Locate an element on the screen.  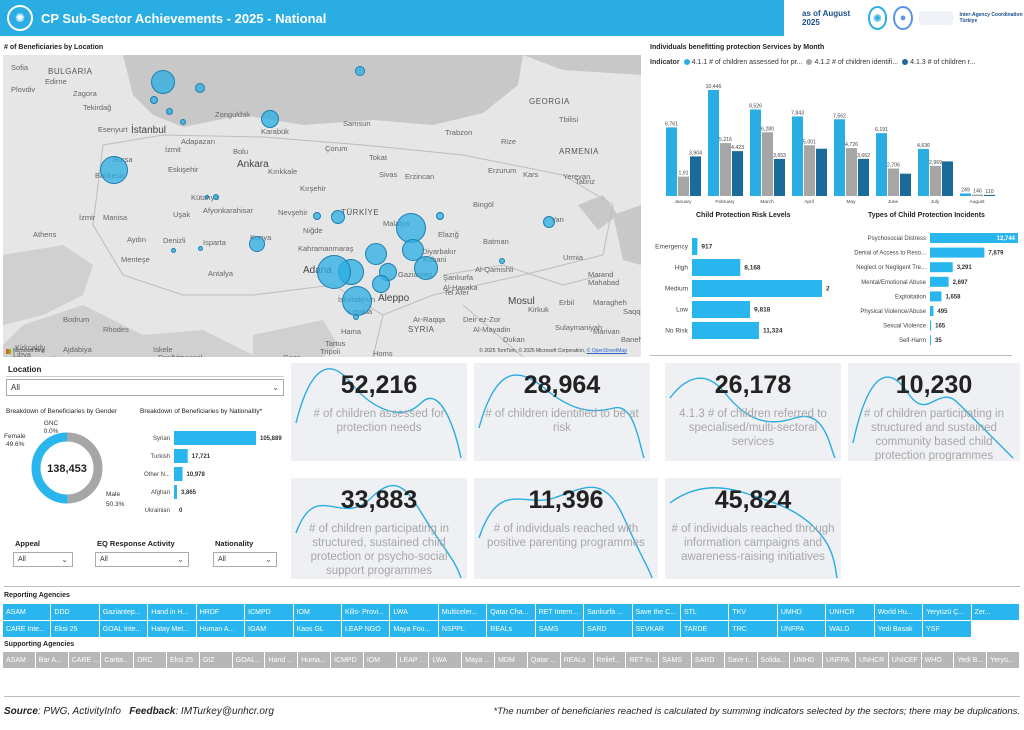
agency-tile: Eksi 25 is located at coordinates (183, 660).